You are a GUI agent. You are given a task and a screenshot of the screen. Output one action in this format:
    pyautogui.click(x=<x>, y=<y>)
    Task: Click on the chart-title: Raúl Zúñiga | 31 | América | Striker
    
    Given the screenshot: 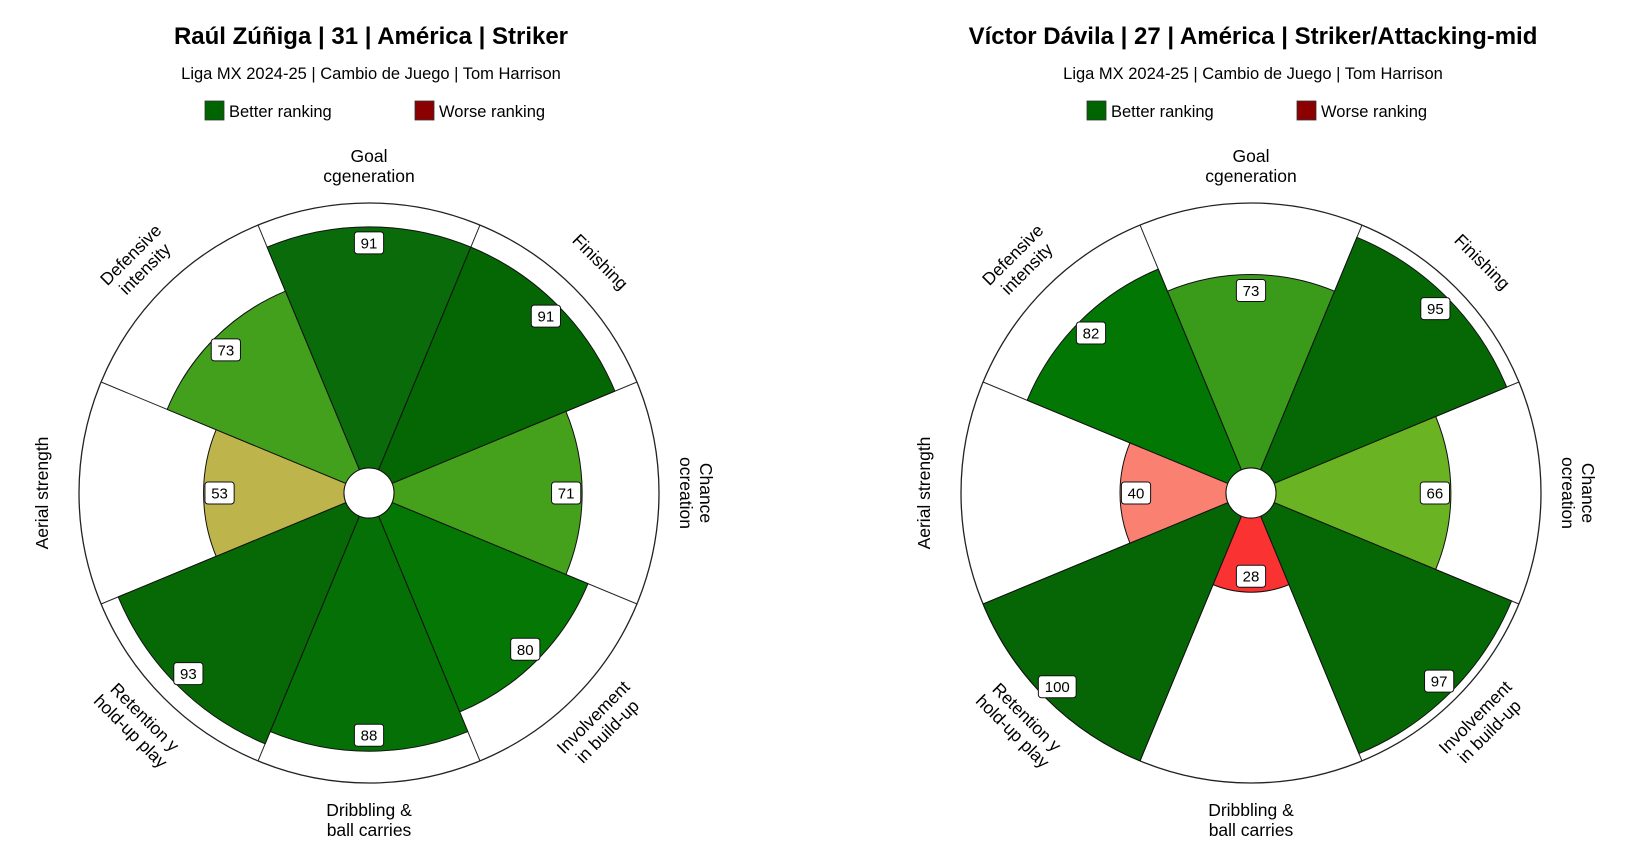 What is the action you would take?
    pyautogui.click(x=371, y=36)
    